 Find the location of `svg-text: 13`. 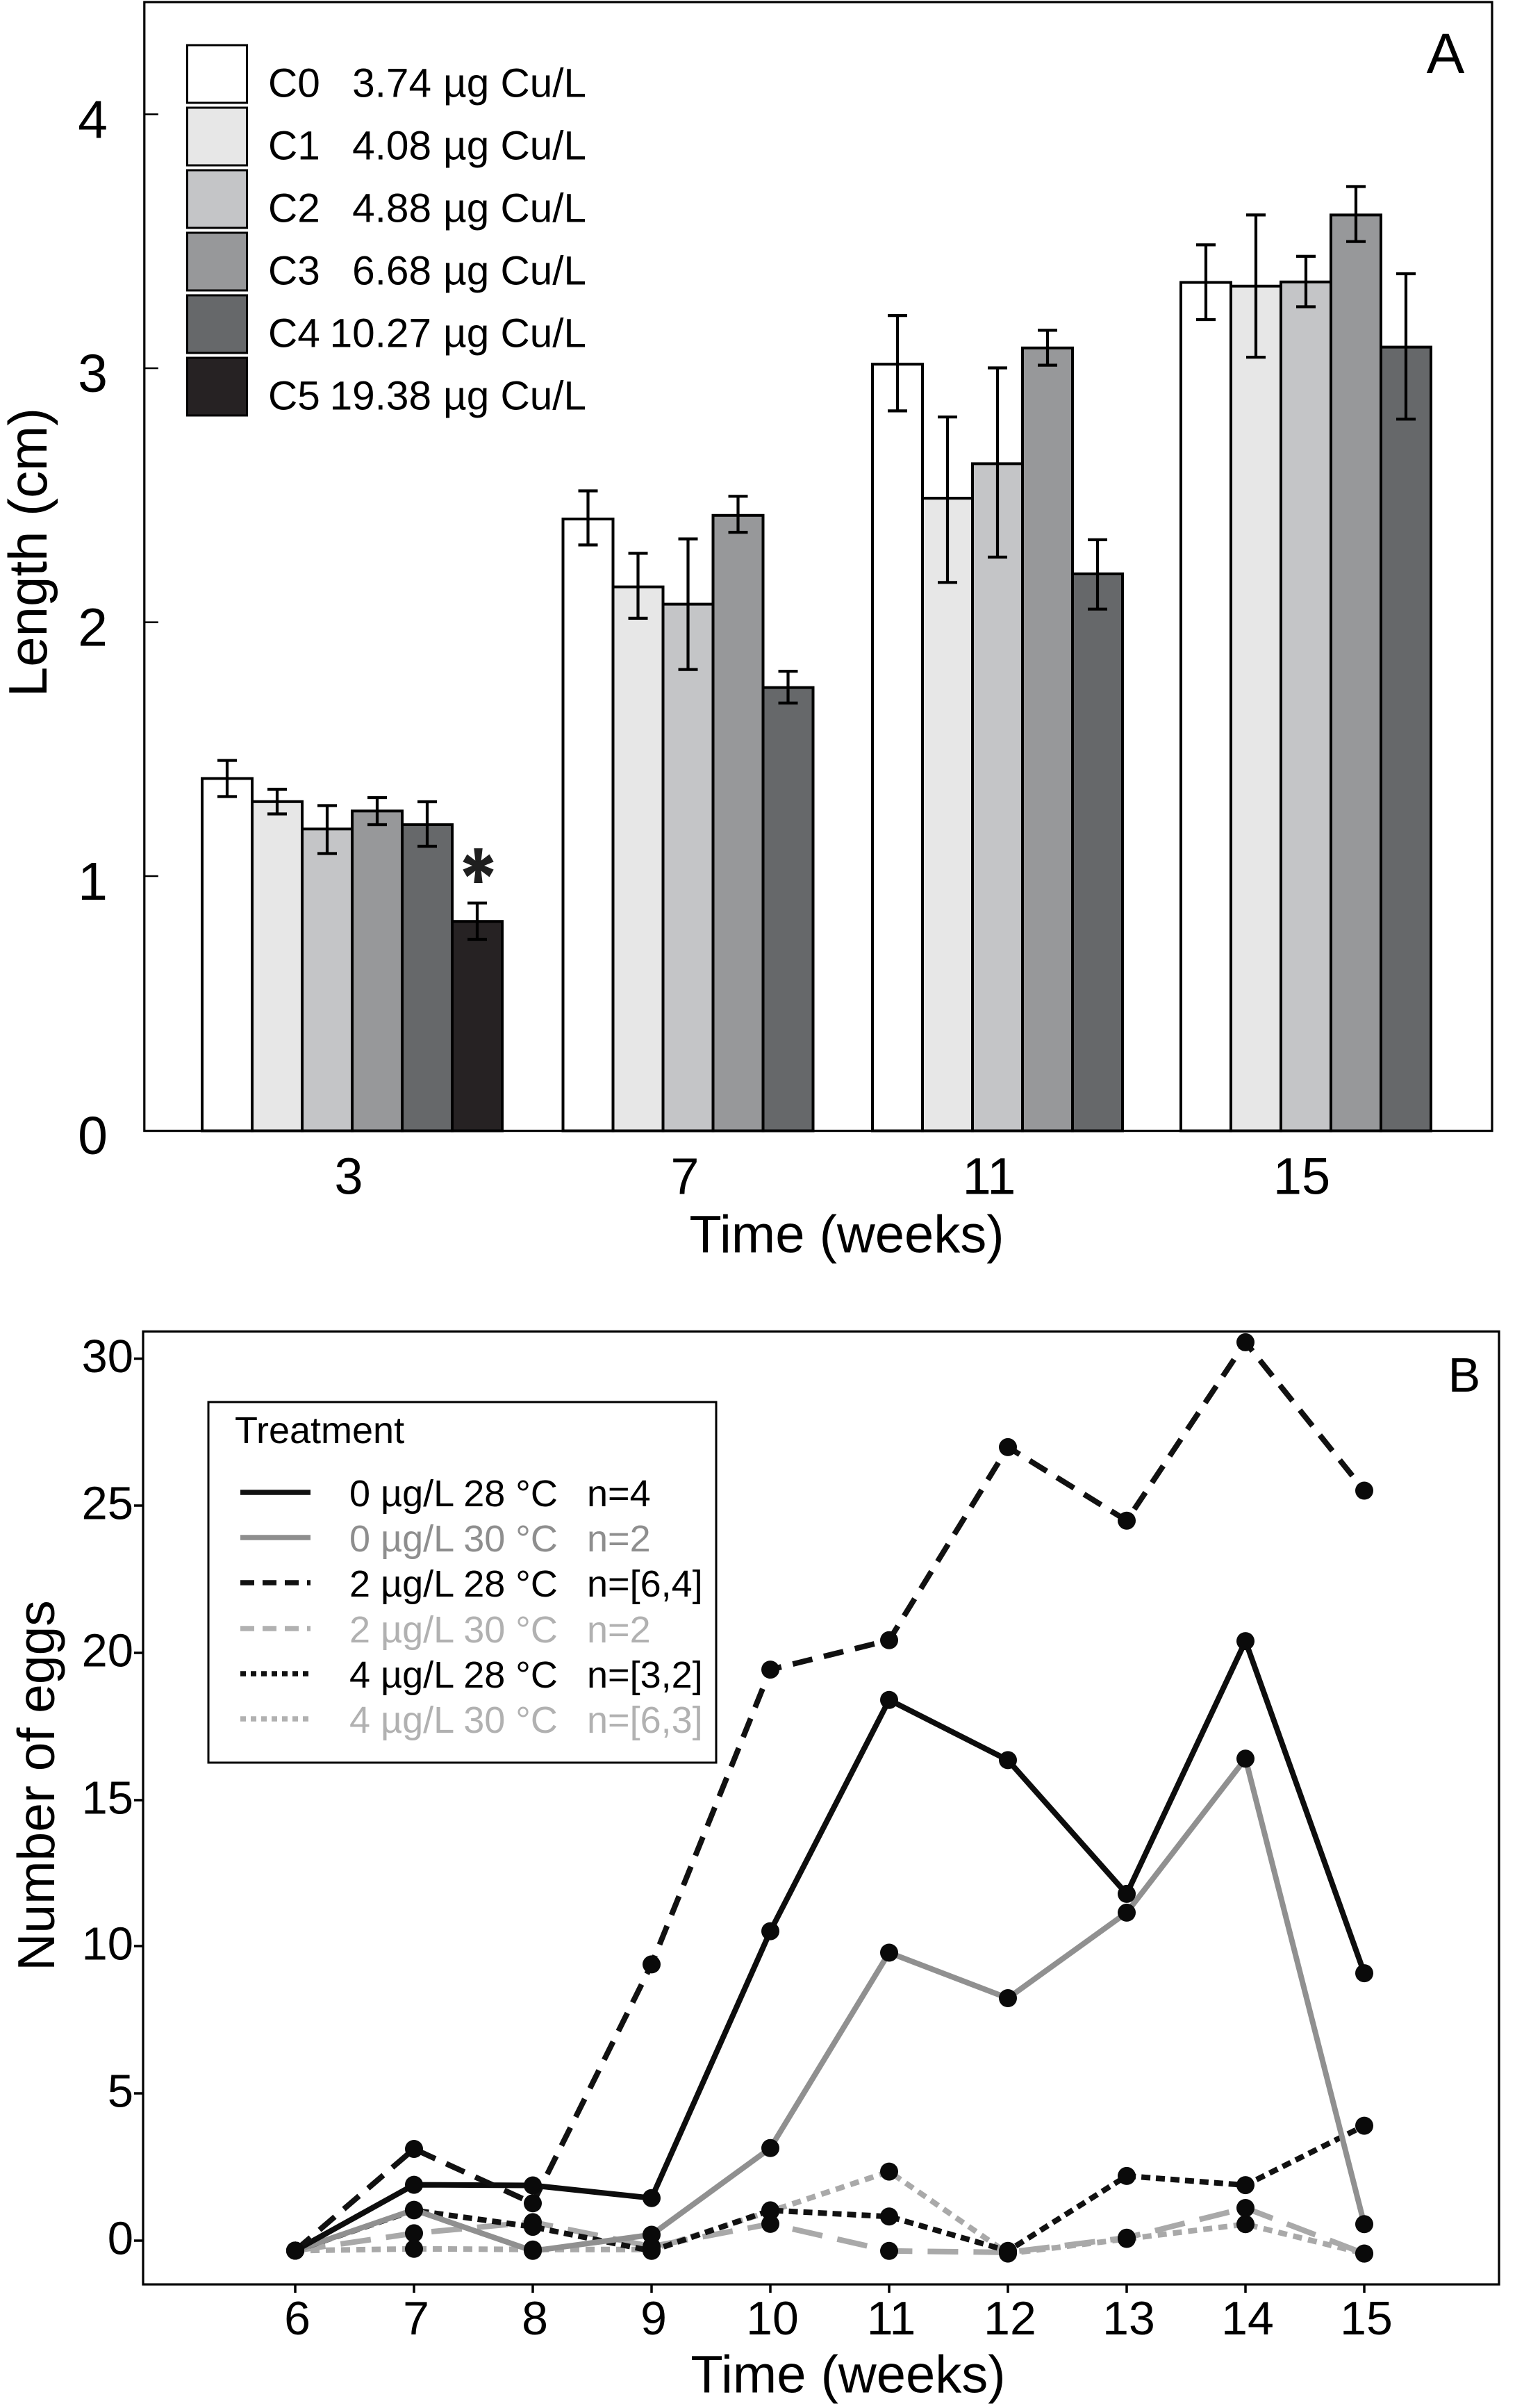

svg-text: 13 is located at coordinates (1128, 2319).